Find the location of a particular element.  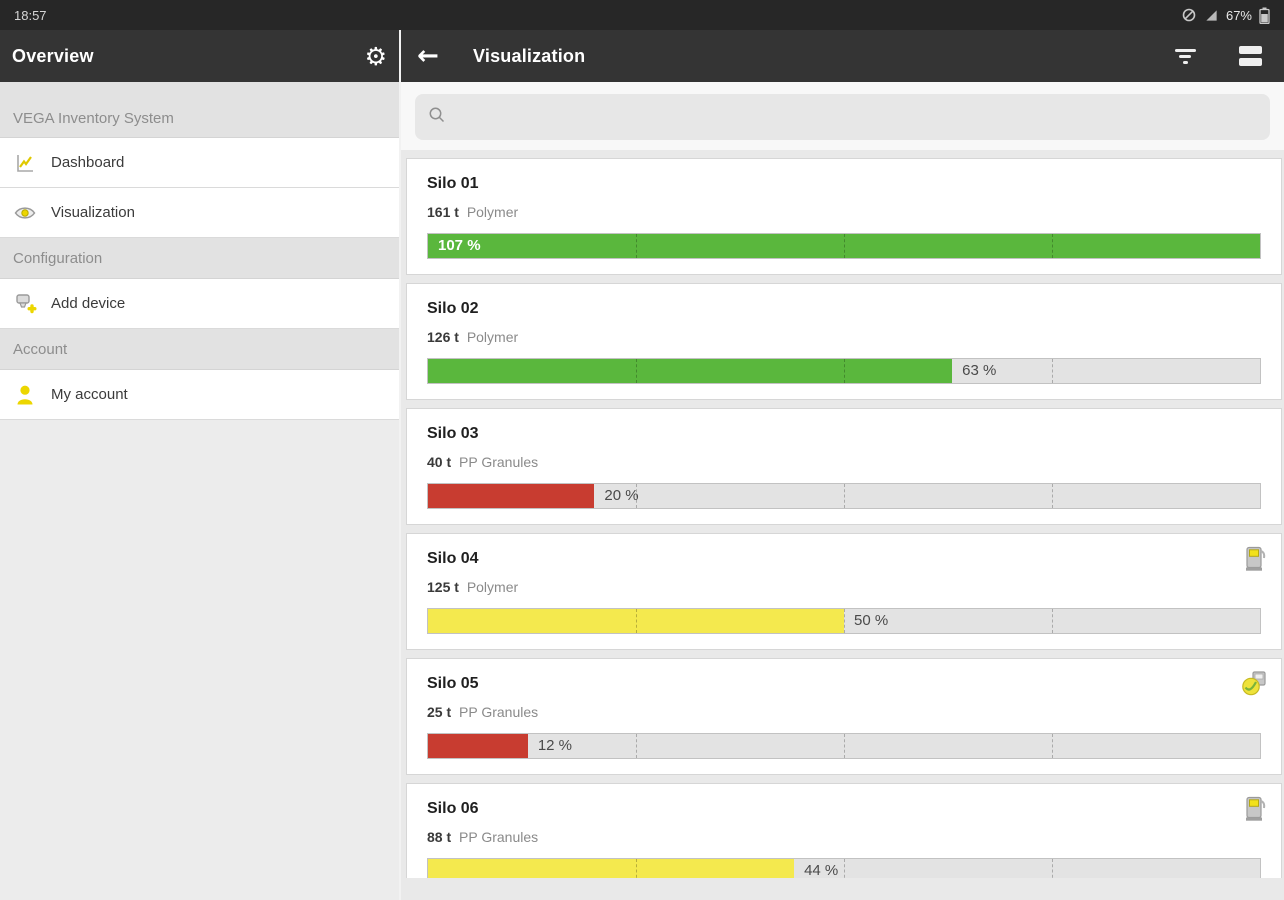

menu-icon is located at coordinates (1250, 56).